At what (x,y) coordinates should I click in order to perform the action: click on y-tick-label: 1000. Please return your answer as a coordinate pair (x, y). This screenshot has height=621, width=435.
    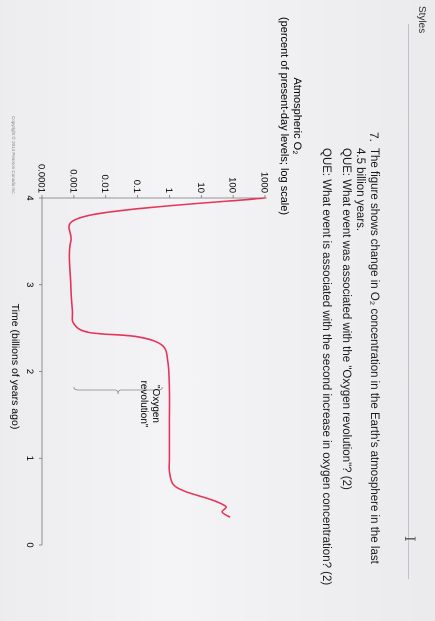
    Looking at the image, I should click on (264, 182).